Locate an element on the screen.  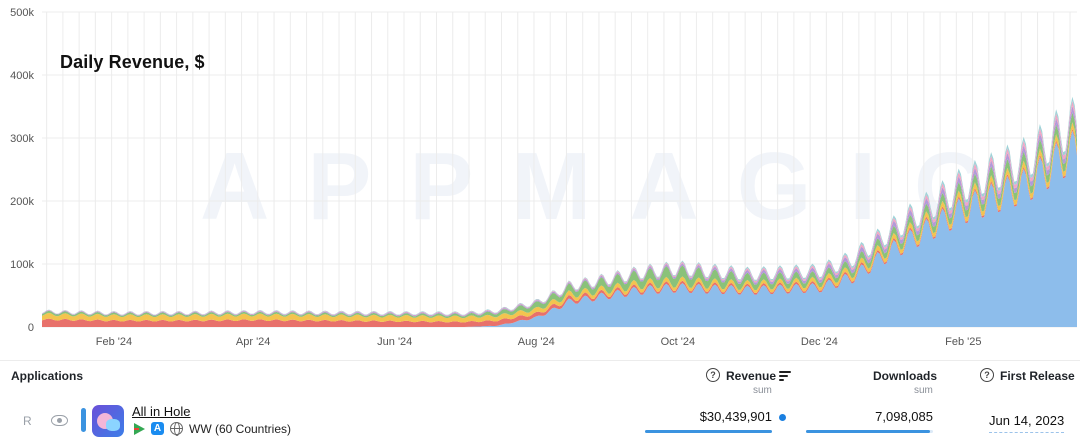
app-store-icon: A is located at coordinates (157, 428).